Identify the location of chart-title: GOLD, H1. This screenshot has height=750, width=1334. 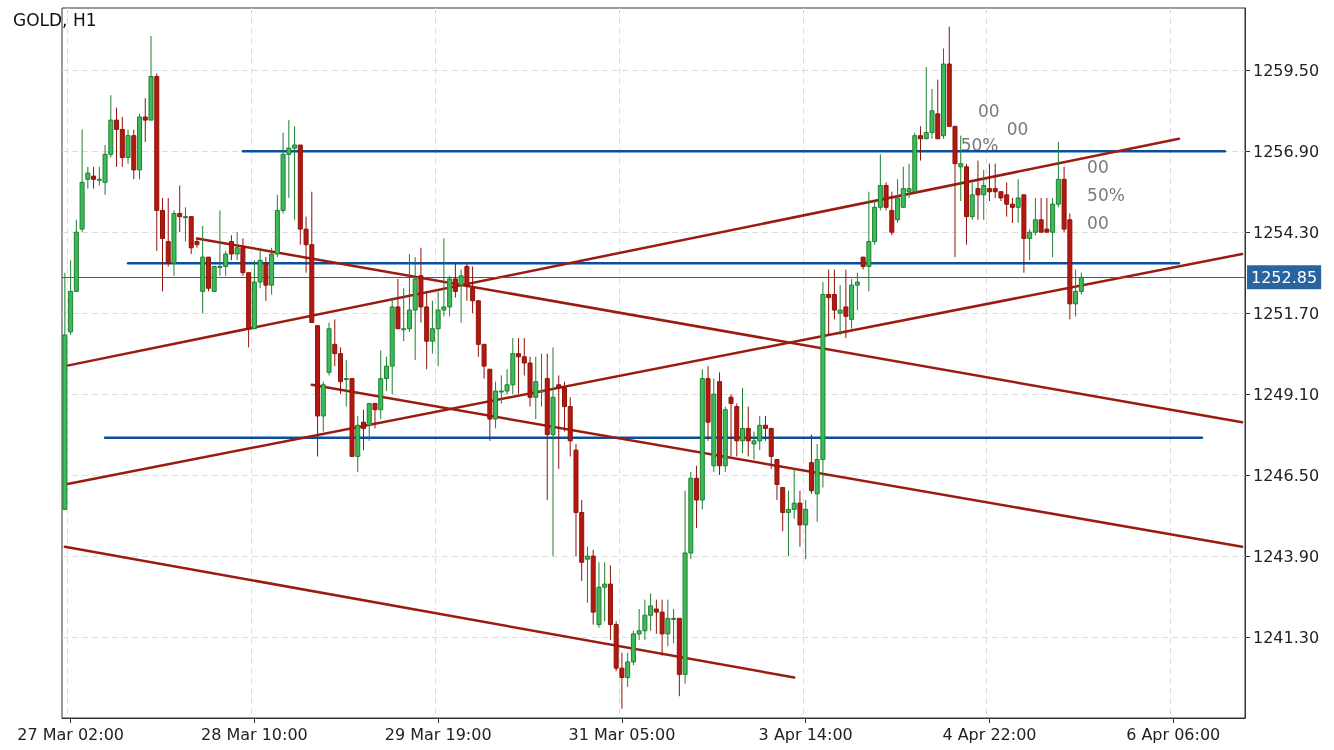
(55, 19).